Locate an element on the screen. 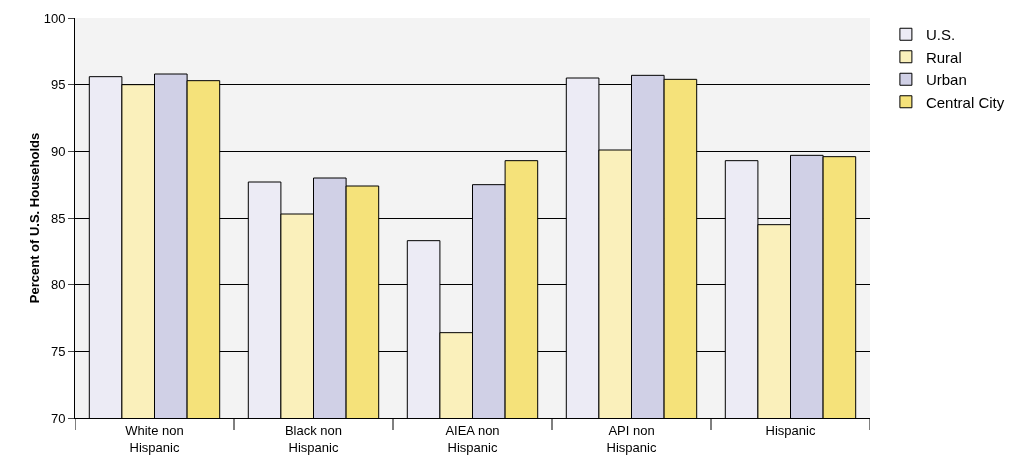 This screenshot has height=466, width=1022. y-tick-label: 85 is located at coordinates (58, 218).